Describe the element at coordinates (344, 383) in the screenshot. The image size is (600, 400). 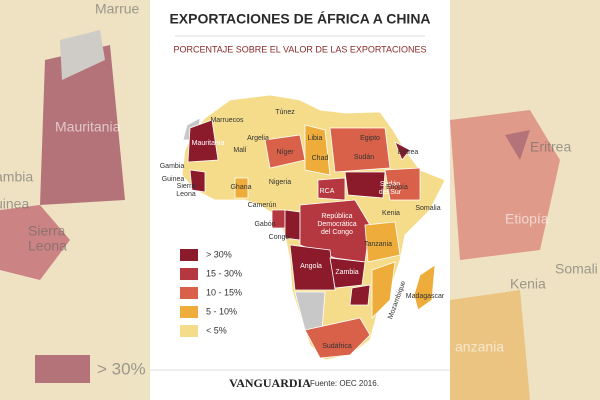
I see `source: Fuente: OEC 2016.` at that location.